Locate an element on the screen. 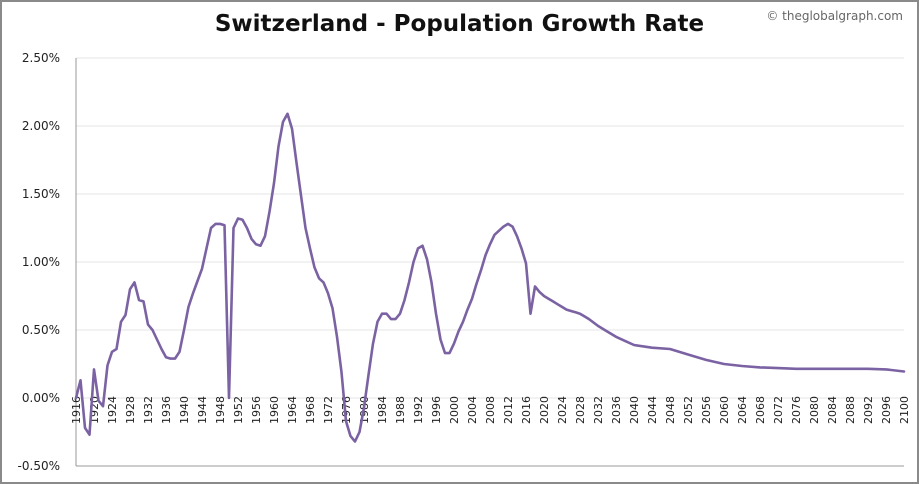 Image resolution: width=919 pixels, height=484 pixels. x-tick-label: 2036 is located at coordinates (616, 410).